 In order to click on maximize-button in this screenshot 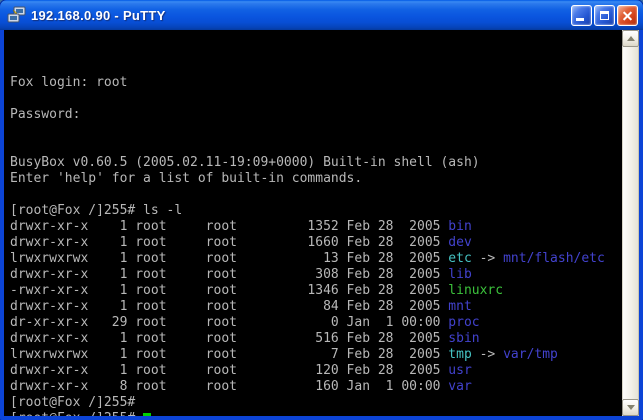, I will do `click(604, 15)`.